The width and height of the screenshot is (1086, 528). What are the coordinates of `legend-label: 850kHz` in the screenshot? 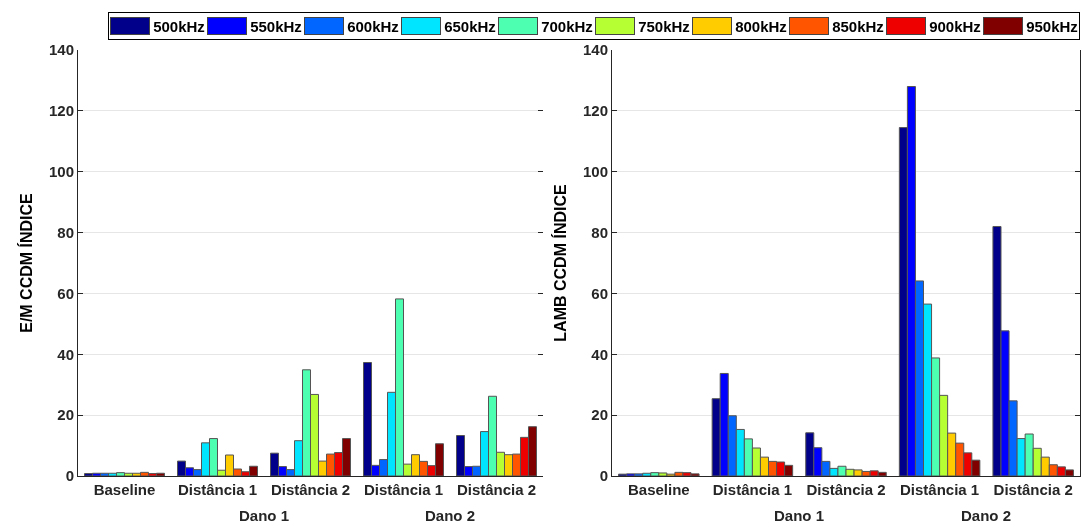 It's located at (858, 26).